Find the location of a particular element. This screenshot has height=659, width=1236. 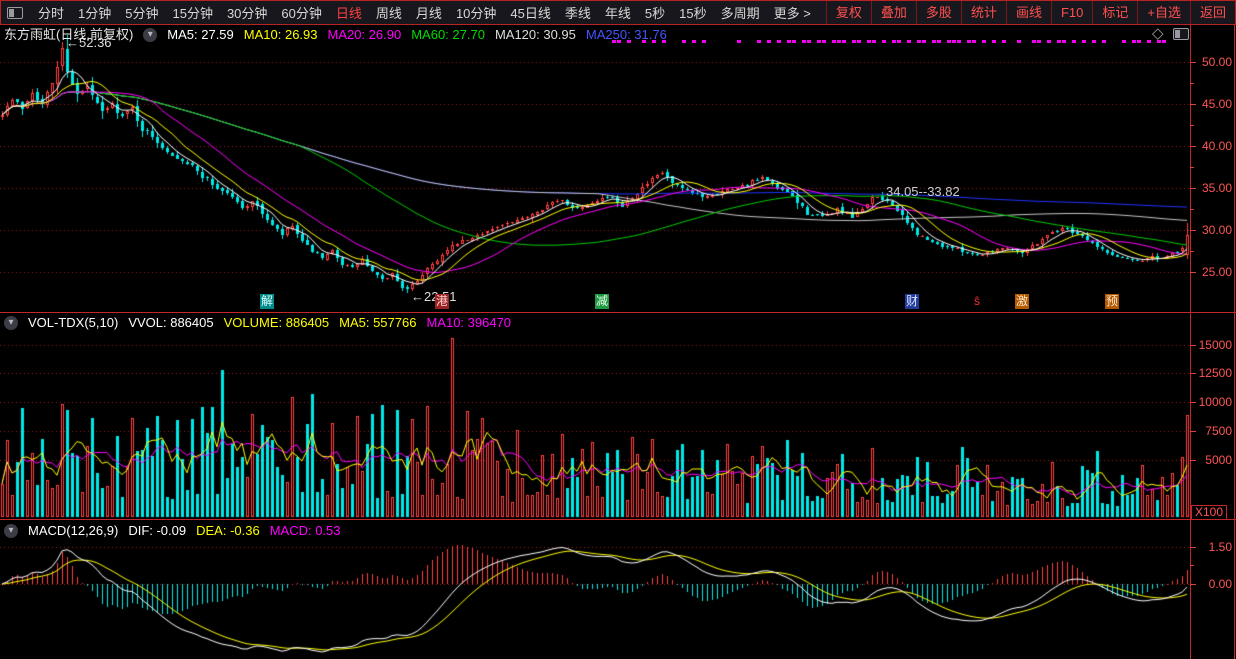

period-tab-分时: 分时 is located at coordinates (51, 13).